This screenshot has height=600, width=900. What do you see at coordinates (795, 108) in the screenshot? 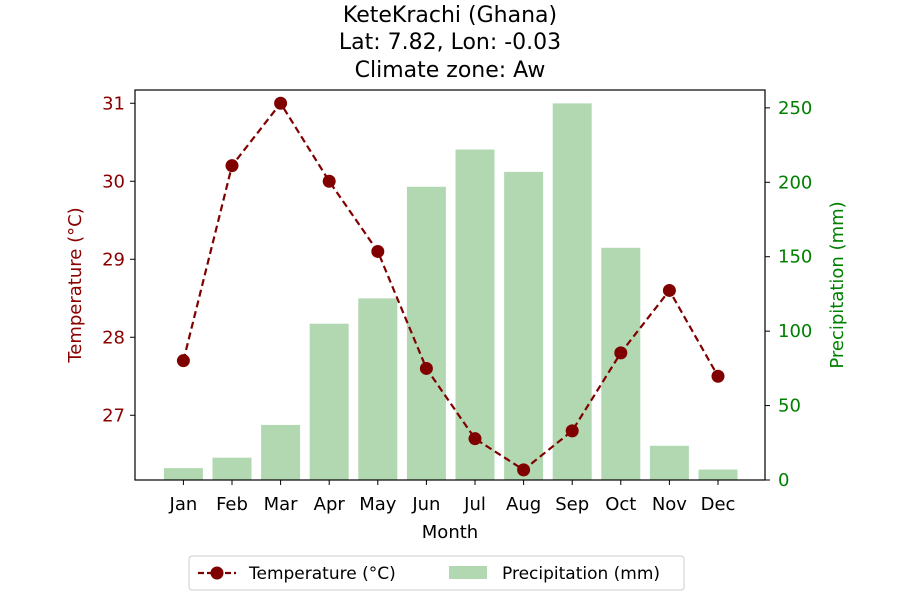
I see `right-tick-label-250: 250` at bounding box center [795, 108].